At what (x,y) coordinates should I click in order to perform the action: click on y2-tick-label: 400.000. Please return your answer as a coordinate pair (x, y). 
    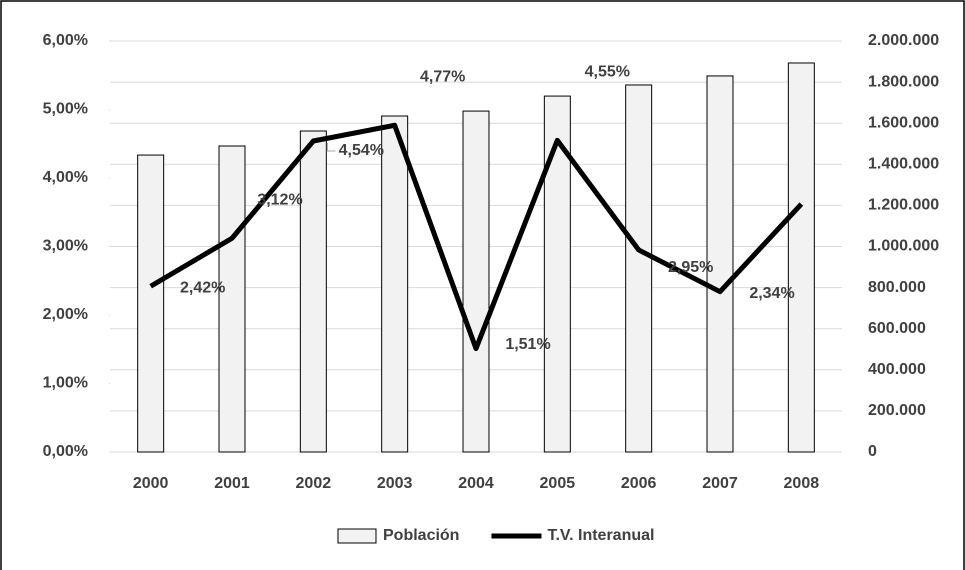
    Looking at the image, I should click on (897, 369).